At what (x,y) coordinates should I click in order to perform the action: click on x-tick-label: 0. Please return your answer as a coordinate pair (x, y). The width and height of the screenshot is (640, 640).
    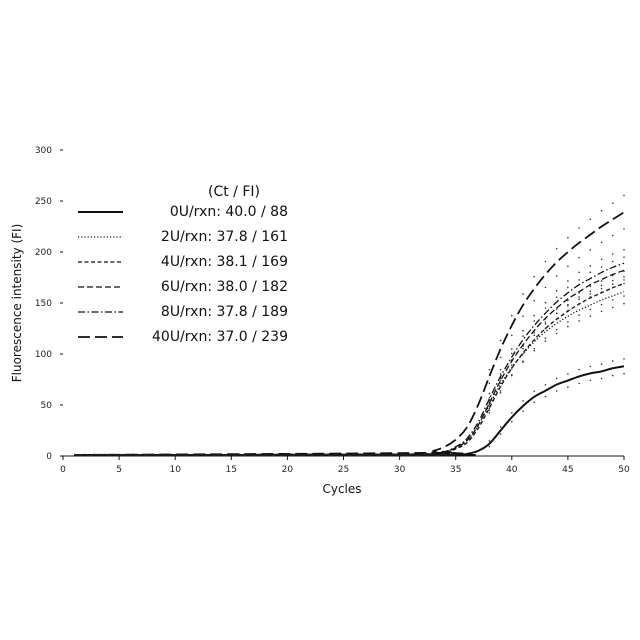
    Looking at the image, I should click on (63, 470).